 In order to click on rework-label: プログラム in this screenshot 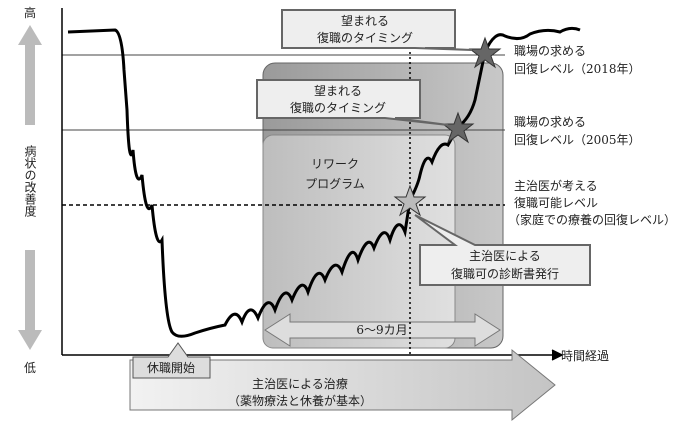, I will do `click(335, 184)`.